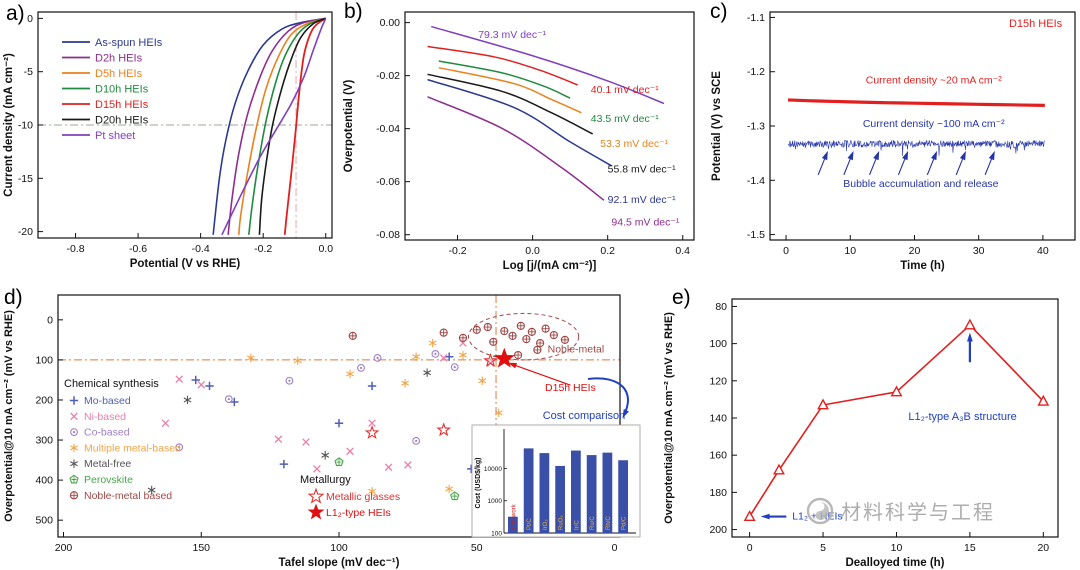 This screenshot has height=570, width=1080. What do you see at coordinates (519, 122) in the screenshot?
I see `series-92.1 mV dec` at bounding box center [519, 122].